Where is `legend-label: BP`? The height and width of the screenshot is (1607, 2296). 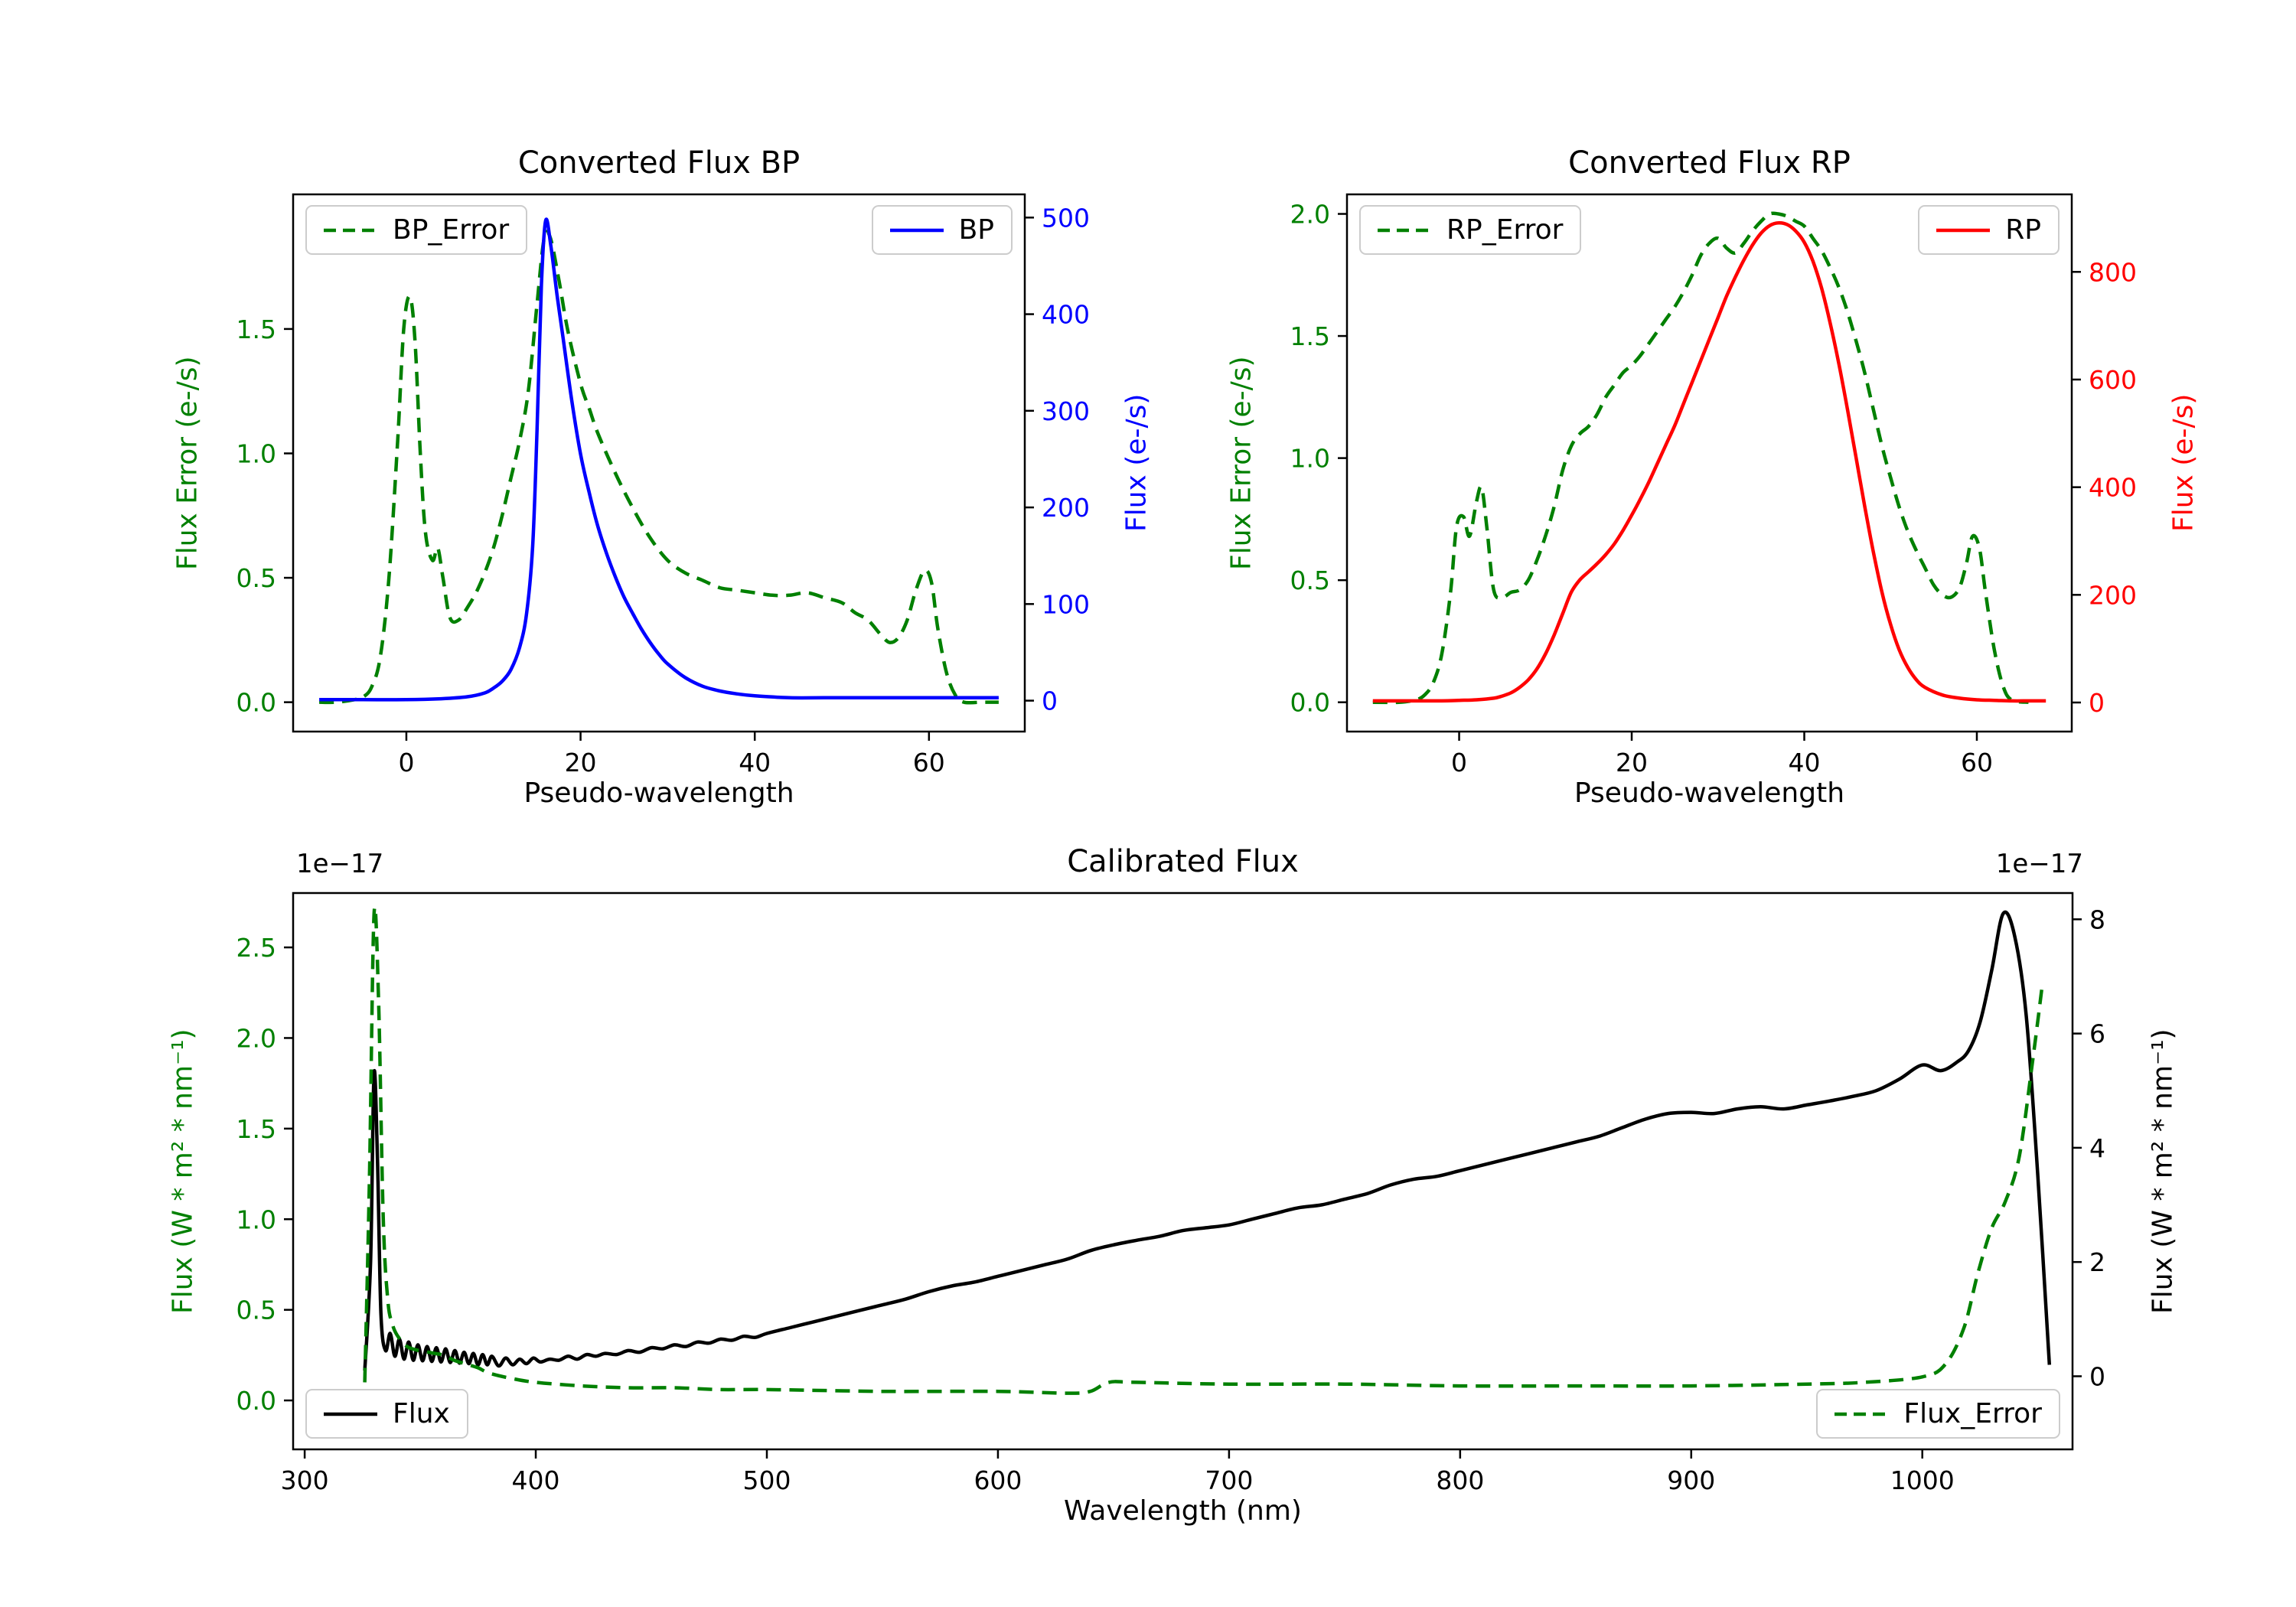
legend-label: BP is located at coordinates (976, 230).